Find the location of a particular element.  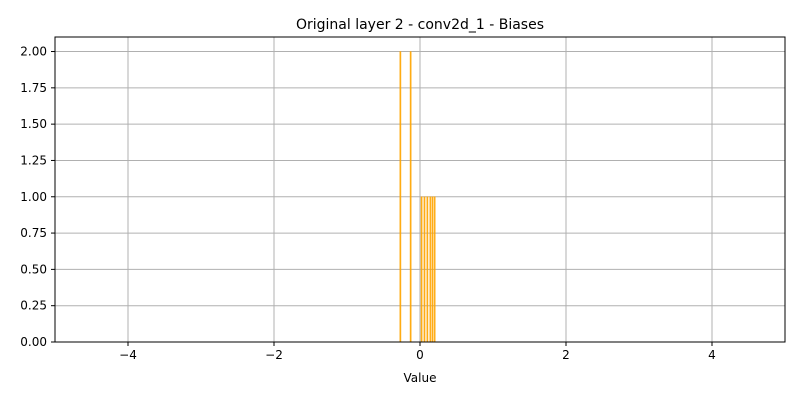

x-tick-label: −2 is located at coordinates (274, 355).